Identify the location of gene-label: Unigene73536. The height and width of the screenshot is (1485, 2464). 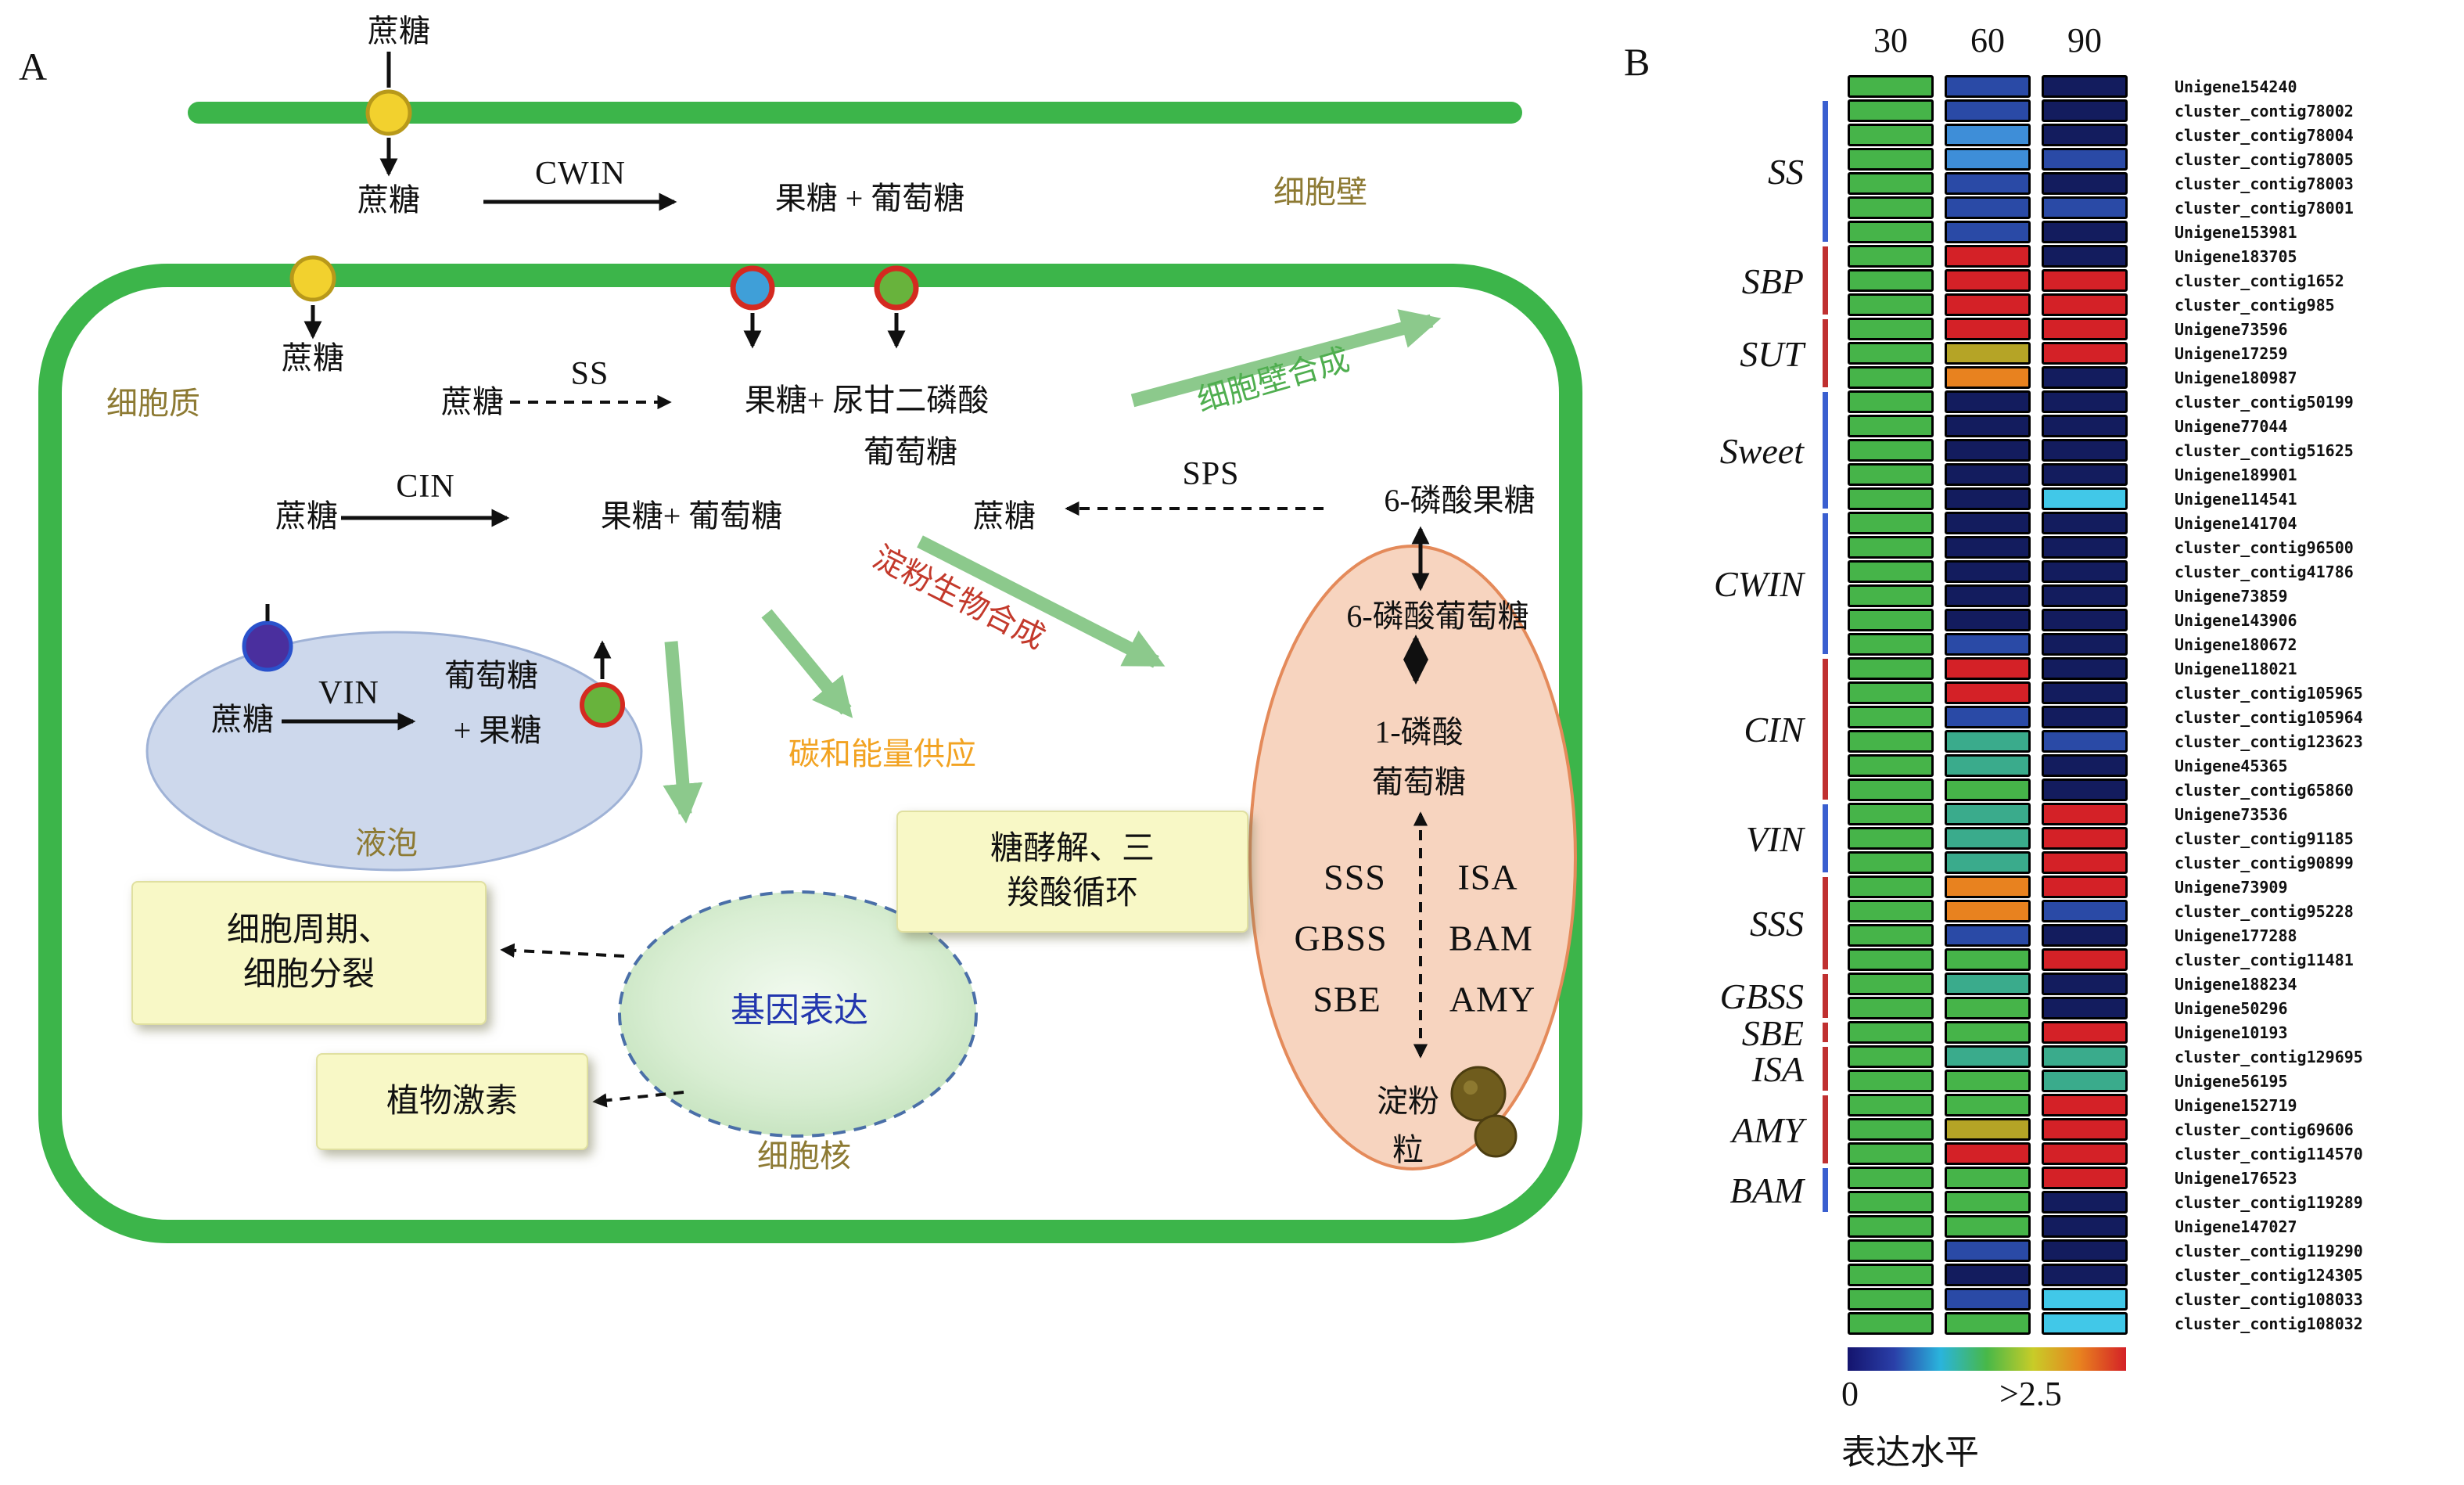
(2231, 814).